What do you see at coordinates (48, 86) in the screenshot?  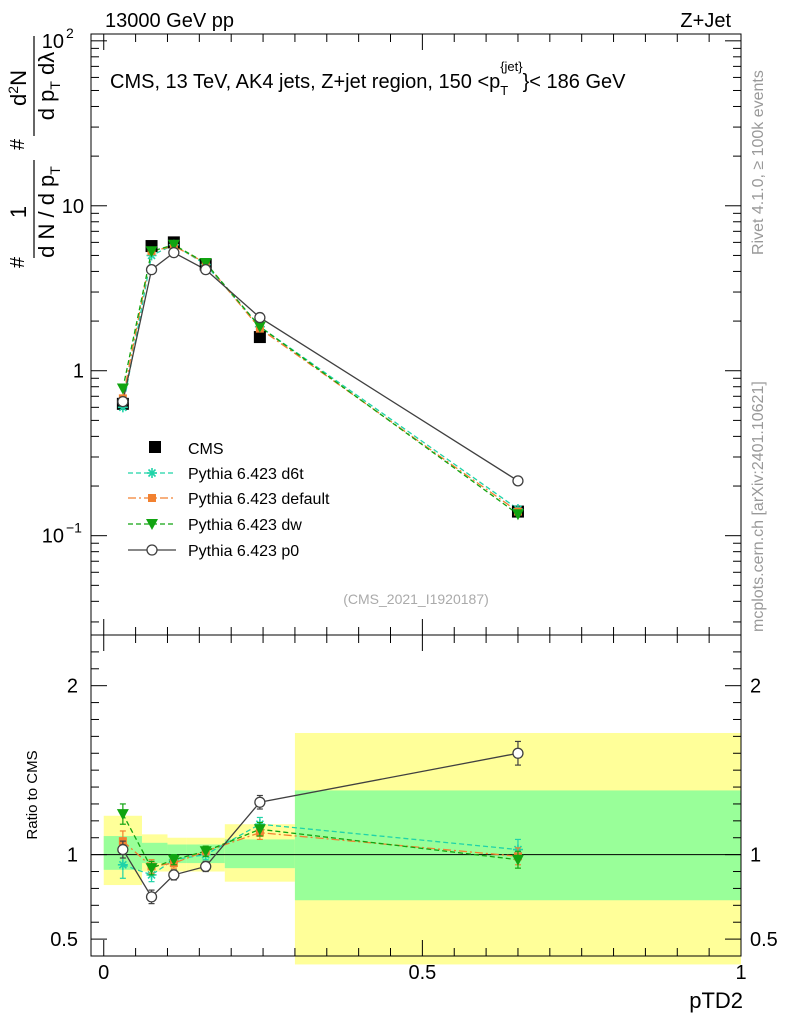 I see `y-label-den-2: d pT dλ` at bounding box center [48, 86].